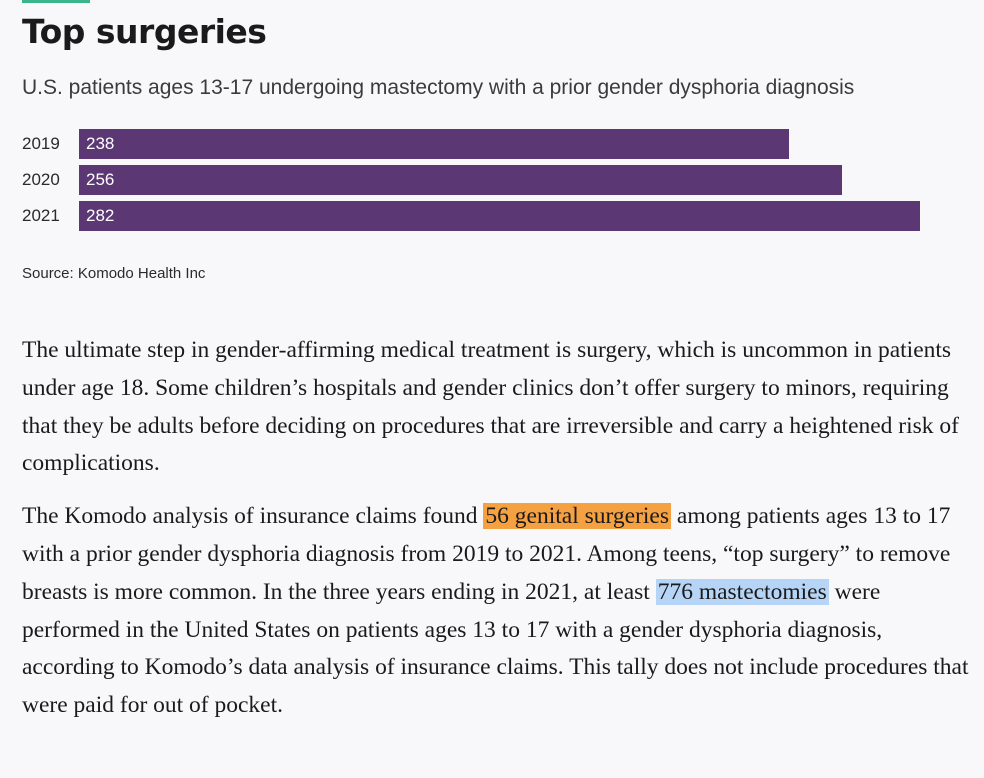 The width and height of the screenshot is (984, 778). Describe the element at coordinates (100, 215) in the screenshot. I see `bar-value-label: 282` at that location.